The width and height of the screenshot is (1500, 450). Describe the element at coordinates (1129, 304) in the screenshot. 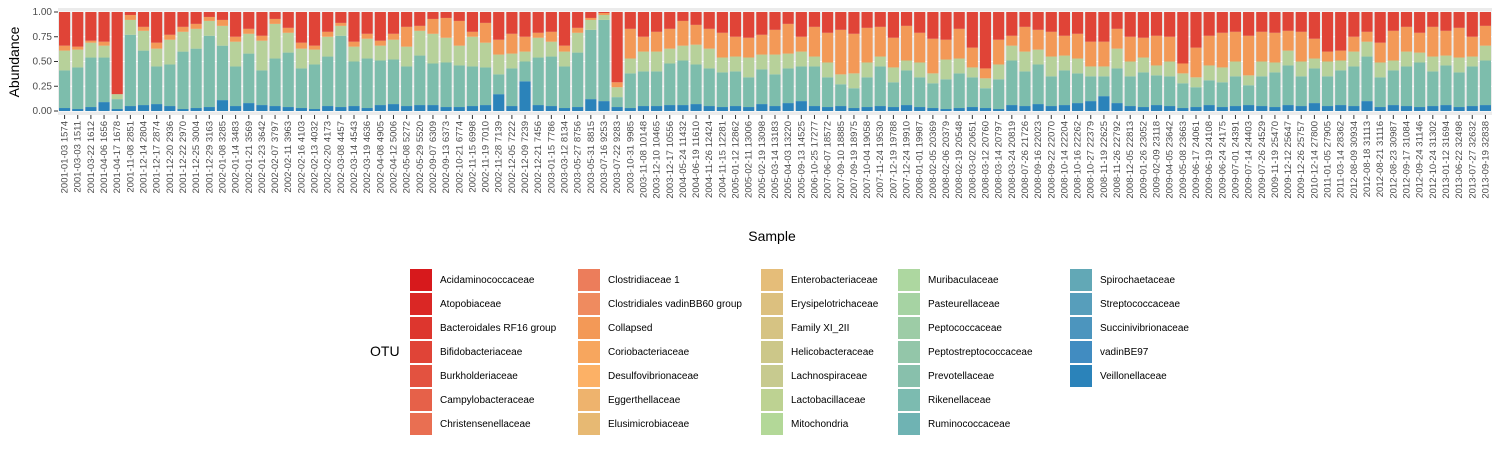

I see `legend-item: Streptococcaceae` at that location.